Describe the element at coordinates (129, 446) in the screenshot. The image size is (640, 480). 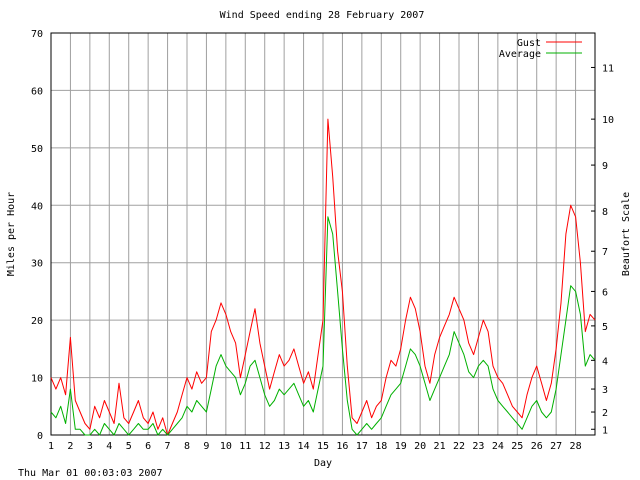
I see `x-tick-label-5: 5` at that location.